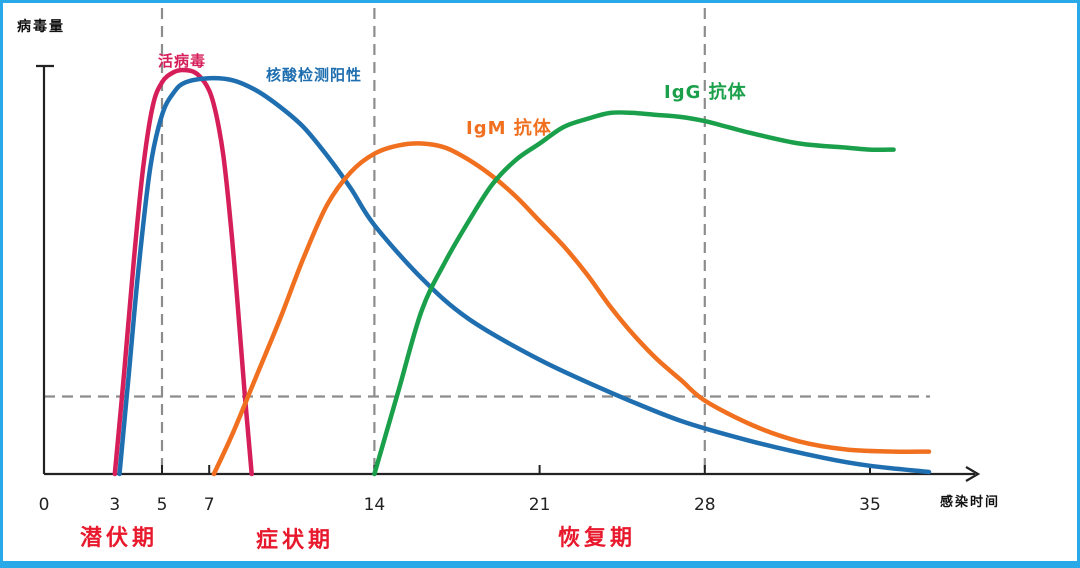  What do you see at coordinates (358, 539) in the screenshot?
I see `phase-labels: 潜伏期 症状期 恢复期` at bounding box center [358, 539].